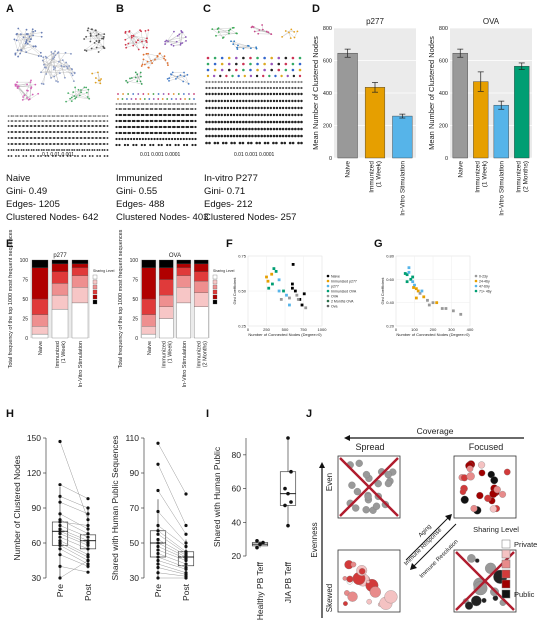 The image size is (538, 635). Describe the element at coordinates (428, 538) in the screenshot. I see `aging-arrow` at that location.